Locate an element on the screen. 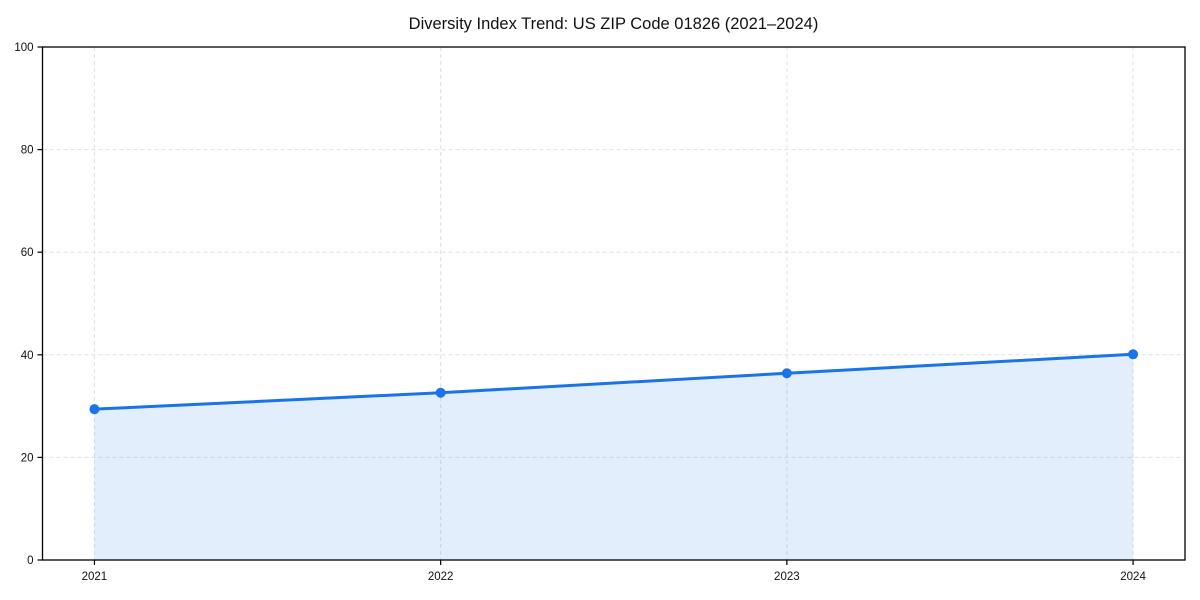 The image size is (1200, 600). y-tick-label: 60 is located at coordinates (27, 253).